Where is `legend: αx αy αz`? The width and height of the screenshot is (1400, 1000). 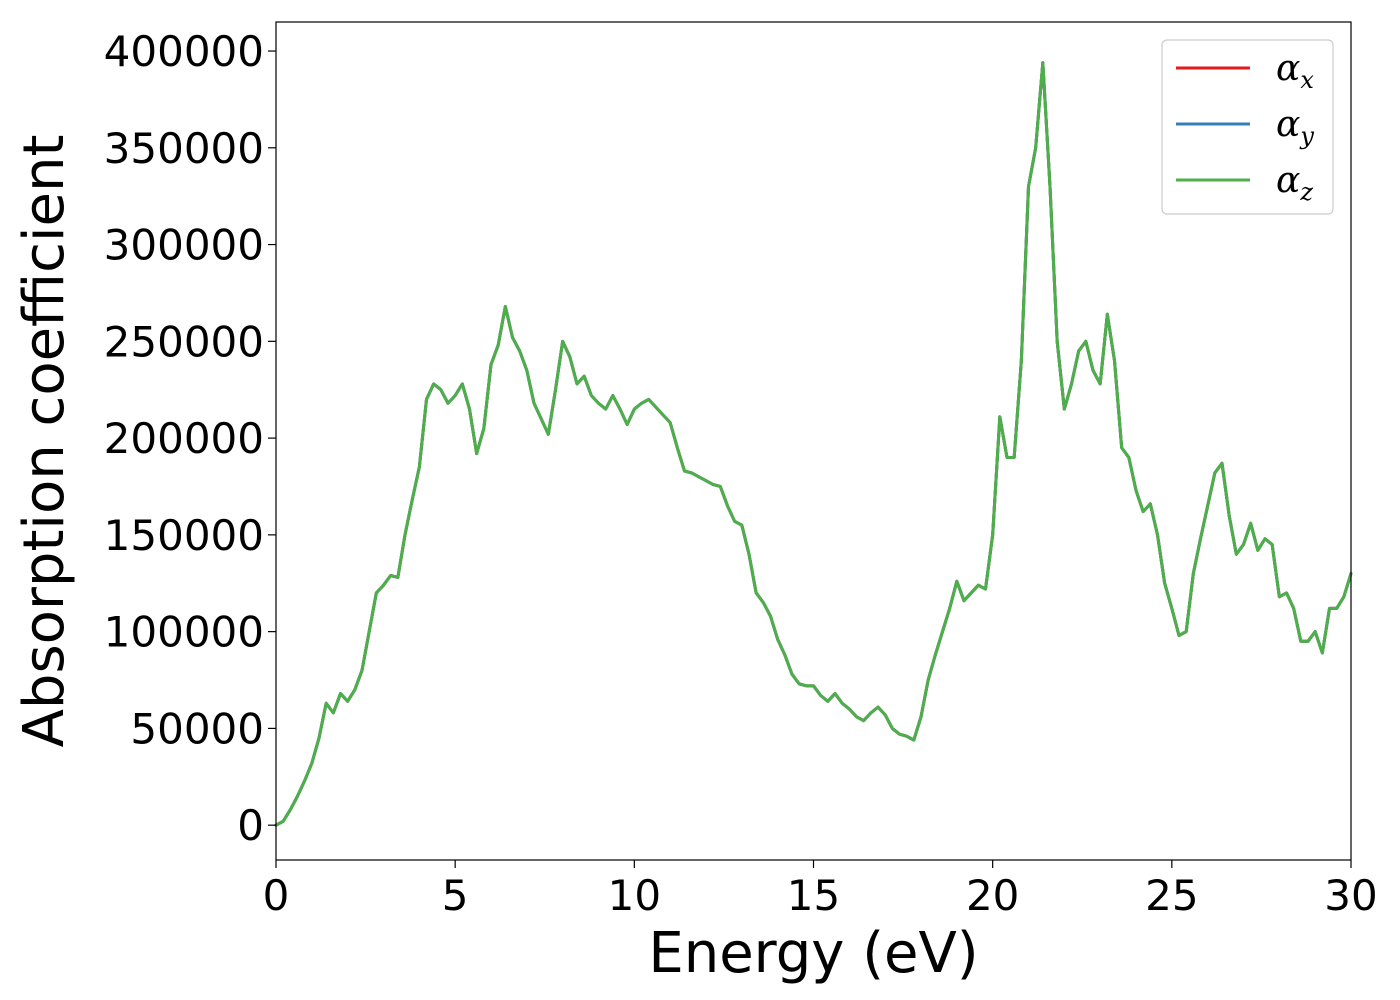 legend: αx αy αz is located at coordinates (1247, 127).